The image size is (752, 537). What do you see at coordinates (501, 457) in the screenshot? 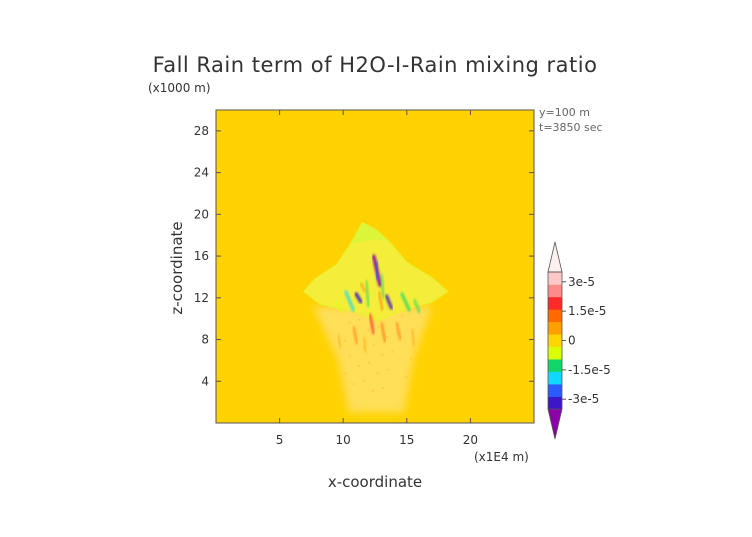
I see `x-unit-label: (x1E4 m)` at bounding box center [501, 457].